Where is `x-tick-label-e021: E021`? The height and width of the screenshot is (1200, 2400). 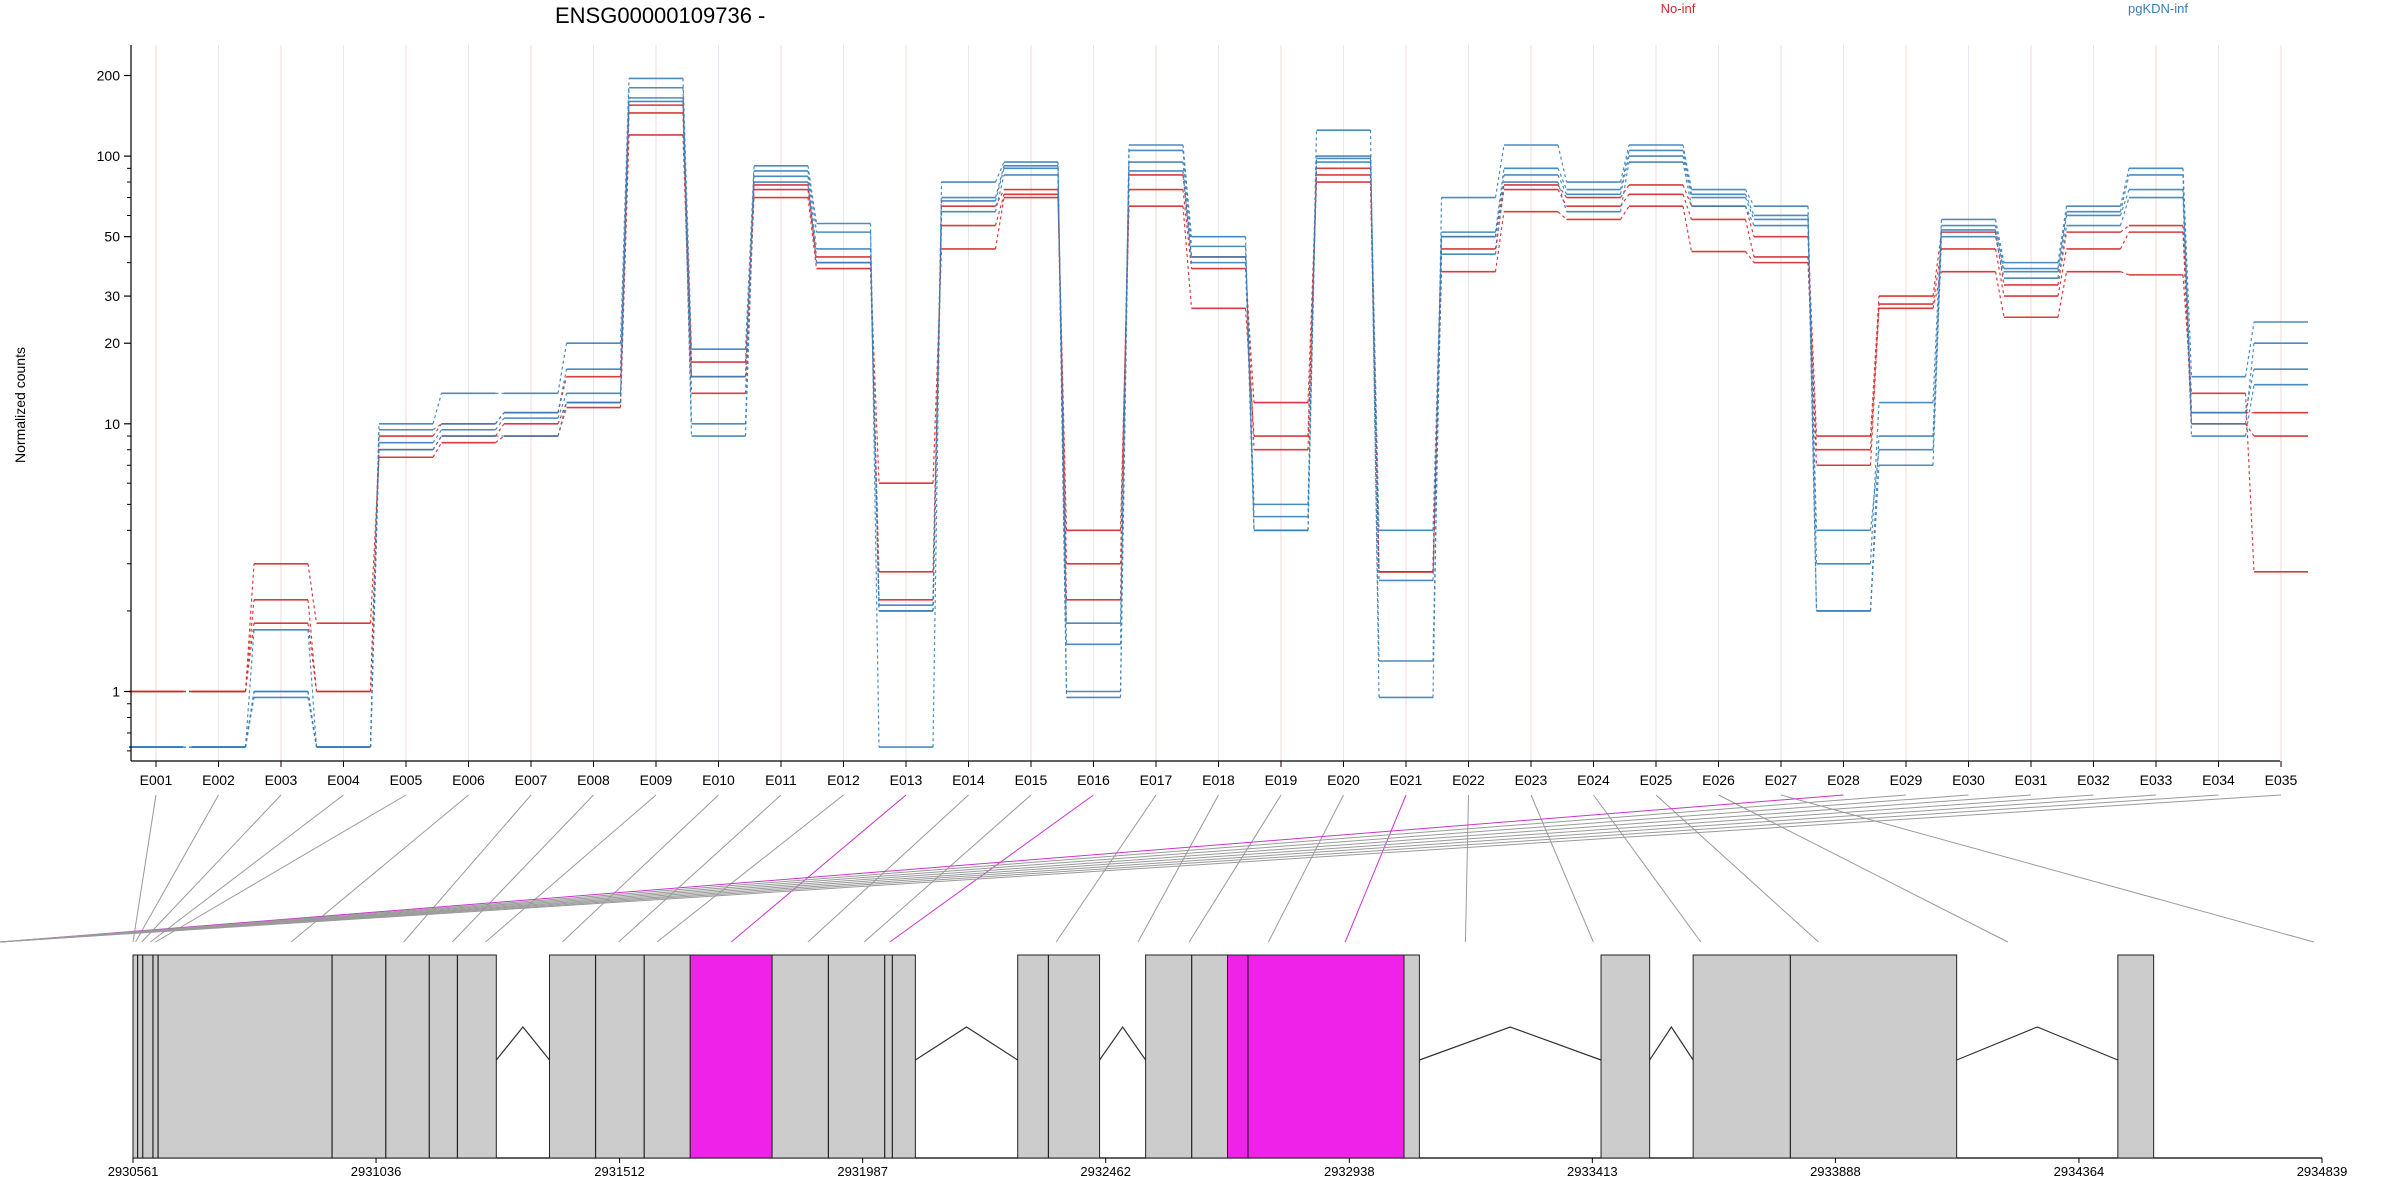
x-tick-label-e021: E021 is located at coordinates (1406, 780).